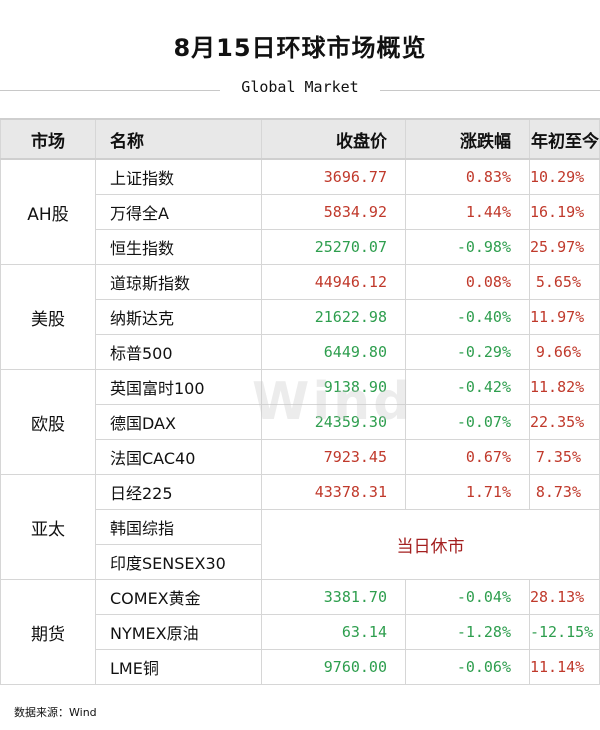  I want to click on market-group-label: AH股, so click(48, 211).